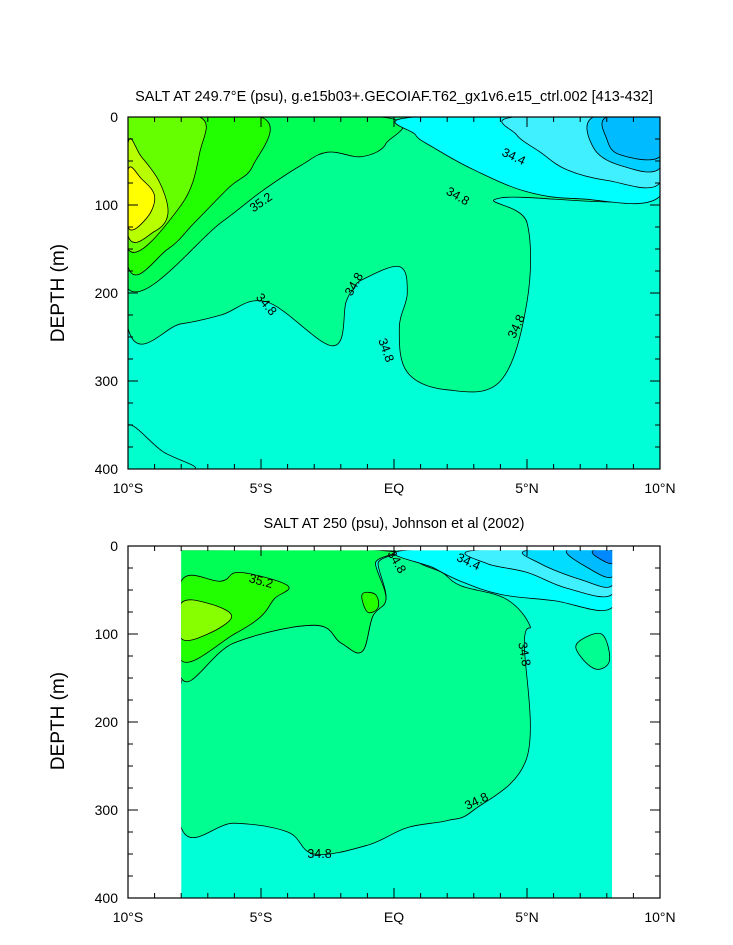 The width and height of the screenshot is (733, 945). I want to click on contour-label: 35.2, so click(260, 581).